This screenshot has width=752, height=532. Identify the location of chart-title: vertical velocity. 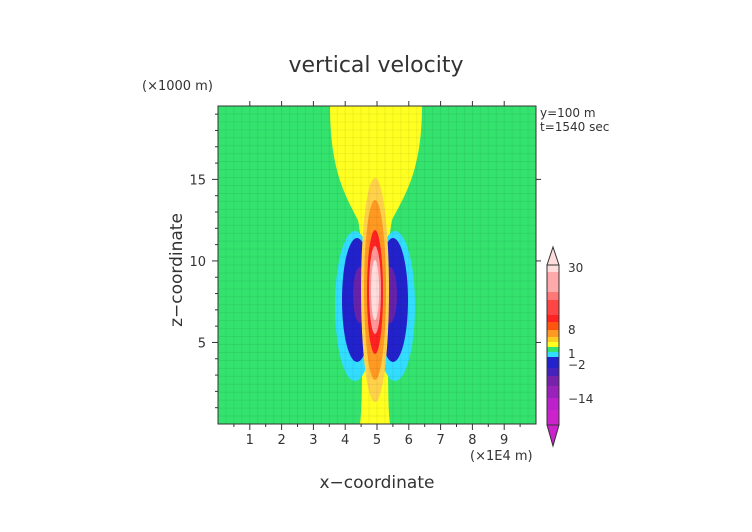
(375, 65).